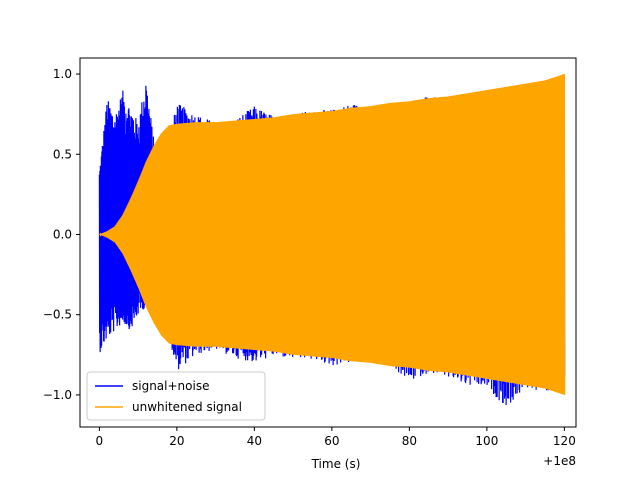  I want to click on y-tick-label: 0.5, so click(62, 154).